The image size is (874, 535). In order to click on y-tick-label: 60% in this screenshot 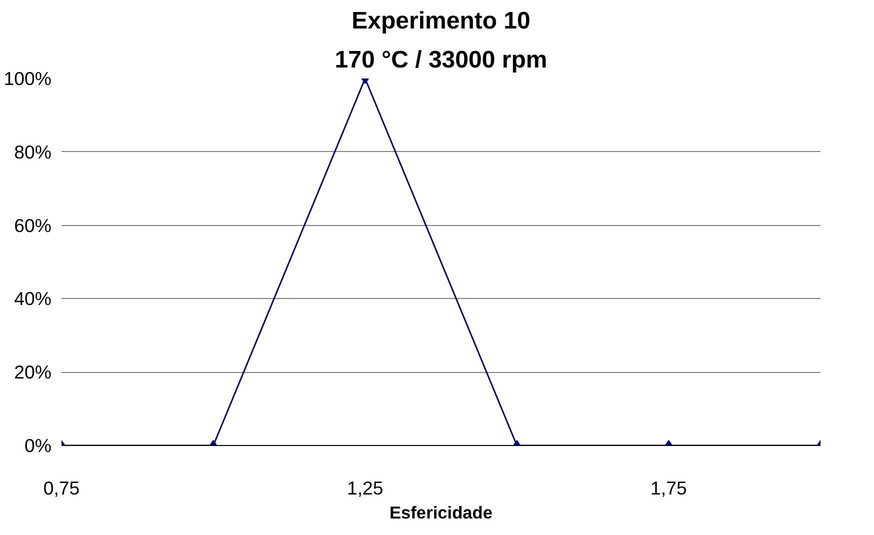, I will do `click(33, 225)`.